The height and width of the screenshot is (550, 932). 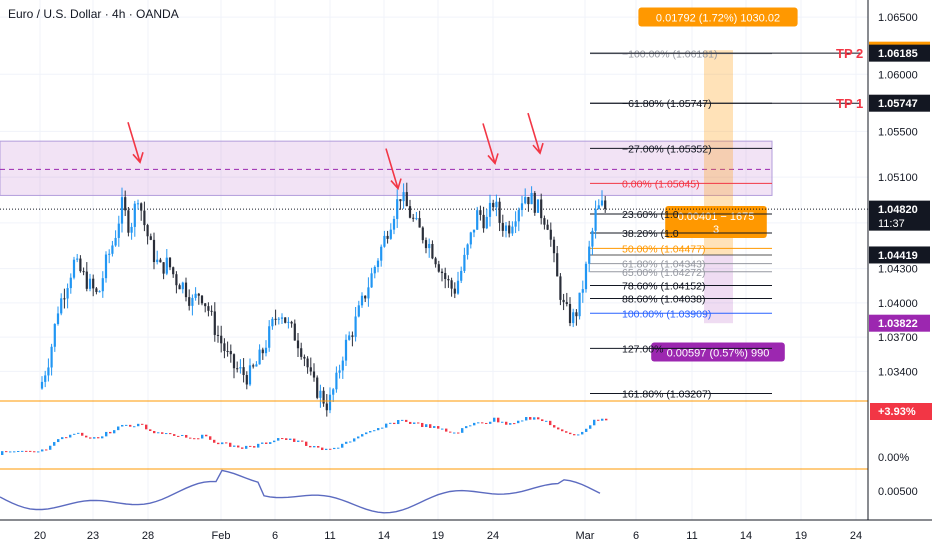 I want to click on price-tick-label: 1.04000, so click(x=898, y=304).